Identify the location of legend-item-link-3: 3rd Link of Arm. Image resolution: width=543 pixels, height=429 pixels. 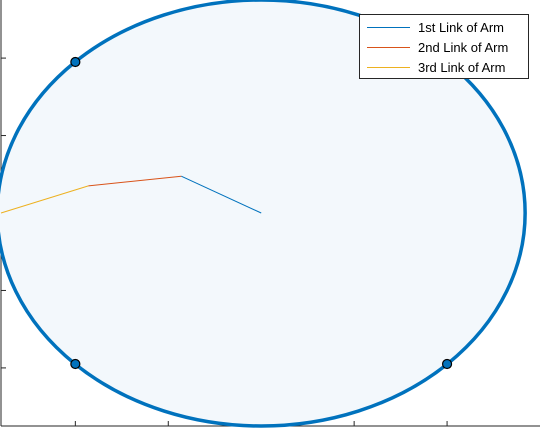
(444, 68).